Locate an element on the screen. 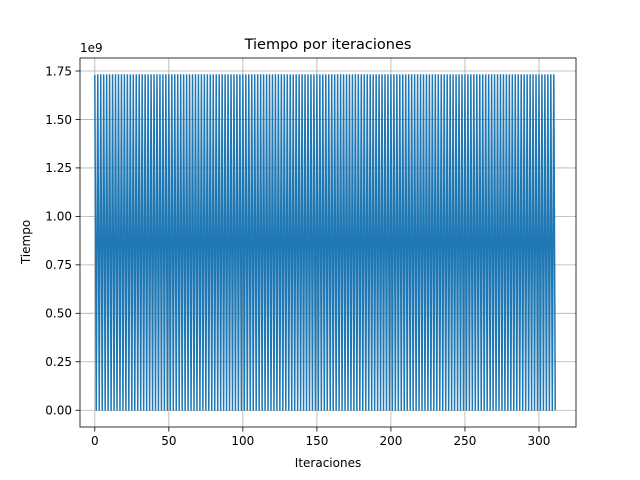 This screenshot has width=640, height=480. x-axis: 0 50 100 150 200 250 300 is located at coordinates (320, 437).